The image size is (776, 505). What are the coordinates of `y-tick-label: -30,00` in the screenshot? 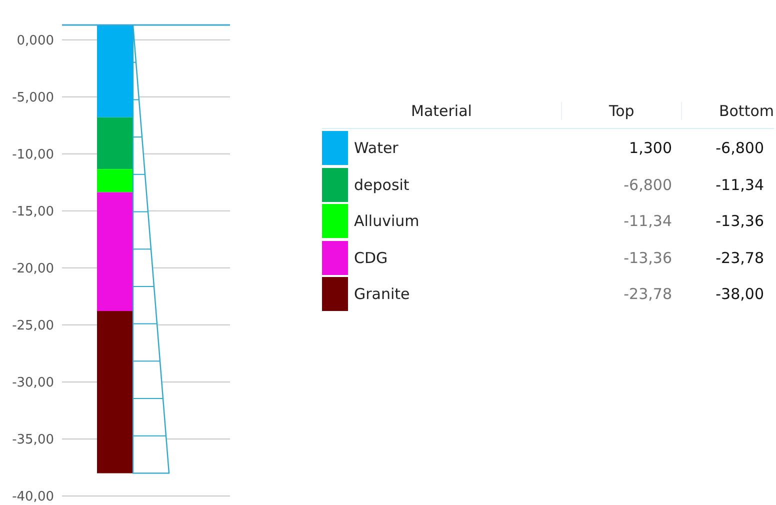 It's located at (33, 383).